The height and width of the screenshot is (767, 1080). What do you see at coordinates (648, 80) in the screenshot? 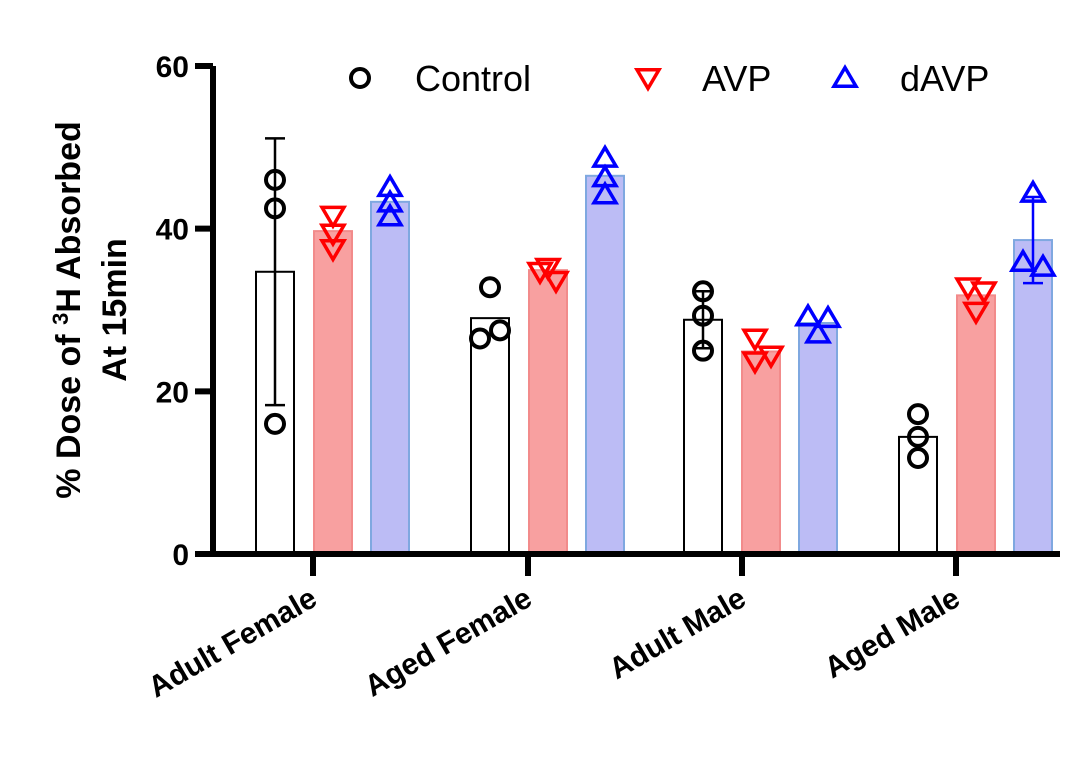
I see `legend-marker-avp` at bounding box center [648, 80].